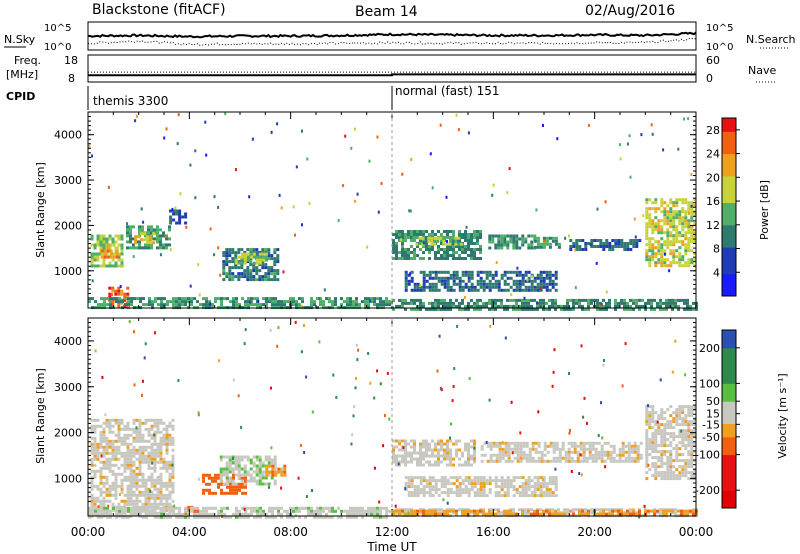 The height and width of the screenshot is (554, 800). What do you see at coordinates (68, 135) in the screenshot?
I see `y-tick-label: 4000` at bounding box center [68, 135].